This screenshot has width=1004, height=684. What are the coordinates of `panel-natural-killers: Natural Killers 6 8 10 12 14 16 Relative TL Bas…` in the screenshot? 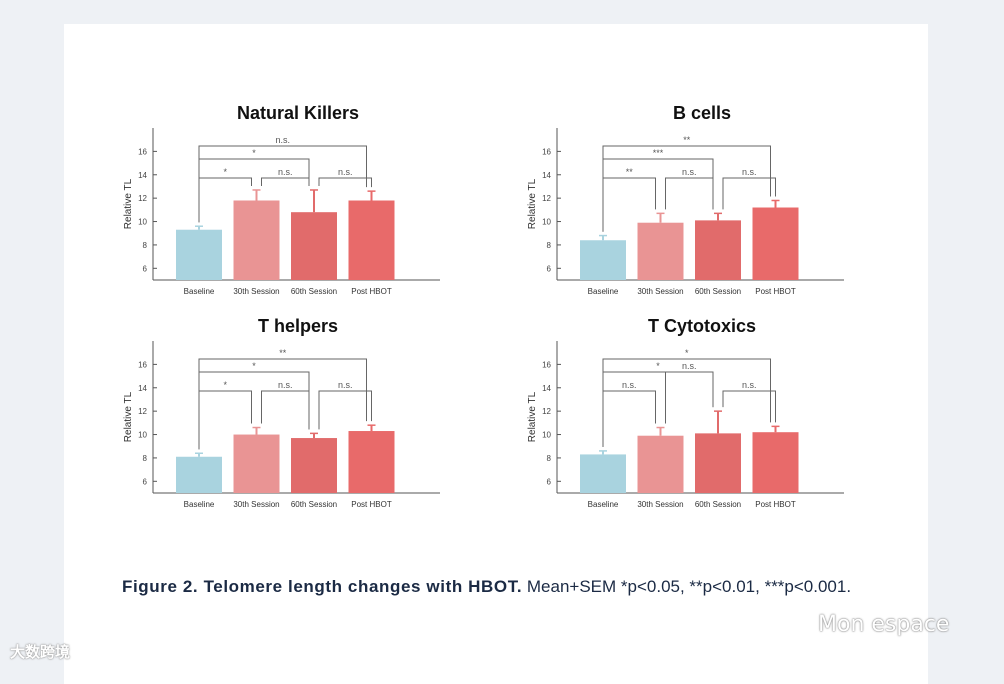 It's located at (298, 202).